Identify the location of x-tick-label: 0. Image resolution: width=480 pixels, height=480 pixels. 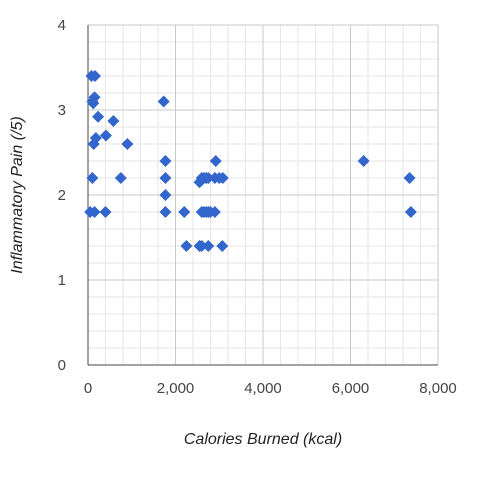
(88, 388).